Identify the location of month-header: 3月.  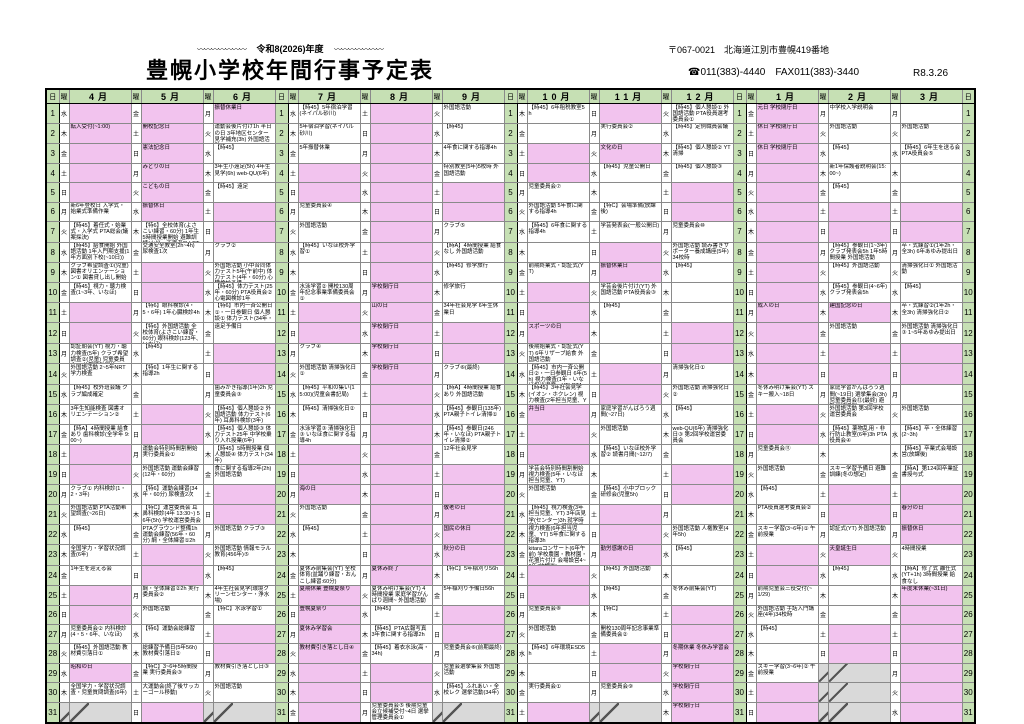
(931, 96).